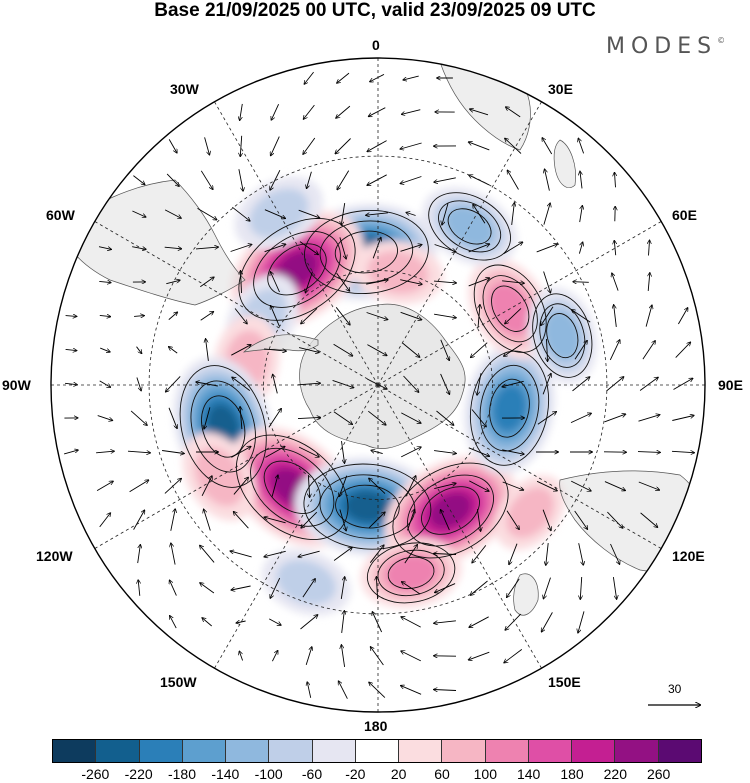 The image size is (750, 783). I want to click on colorbar-label-10: 140, so click(528, 774).